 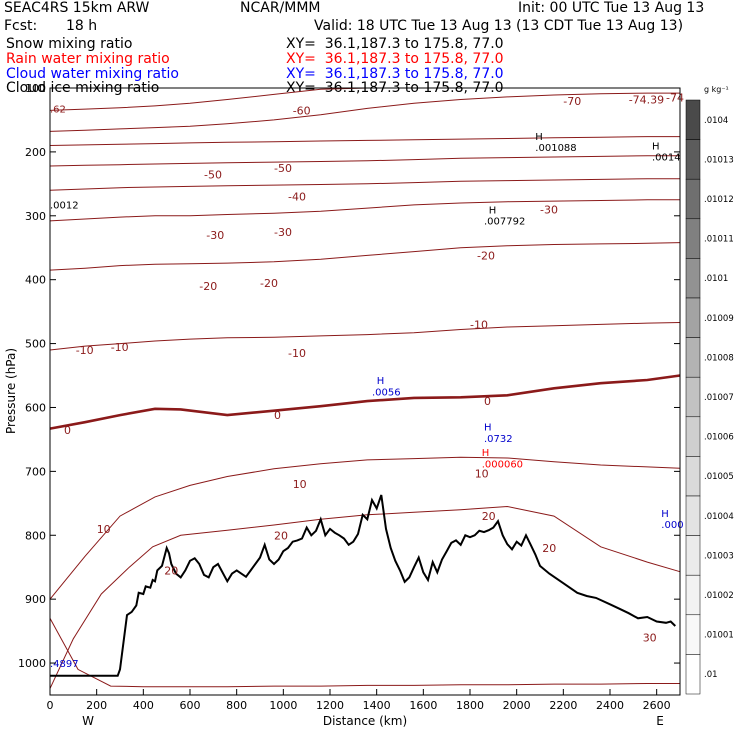 I want to click on extremum-annotation: .0056, so click(x=386, y=393).